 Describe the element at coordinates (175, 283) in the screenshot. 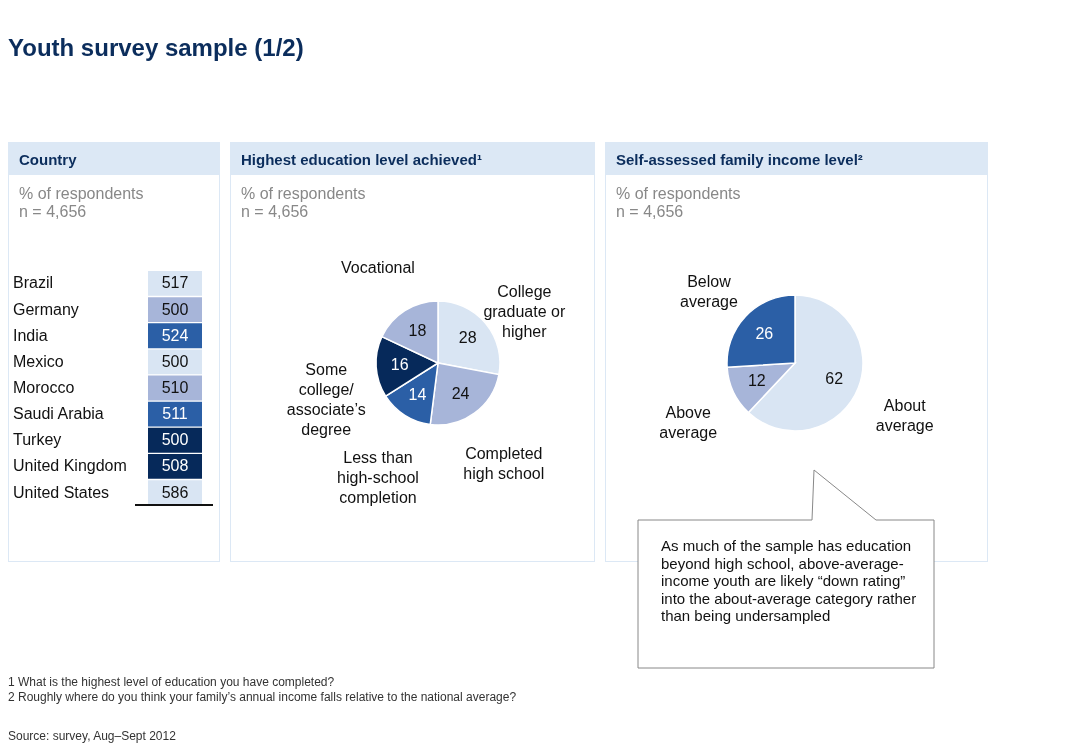

I see `data-label: 517` at that location.